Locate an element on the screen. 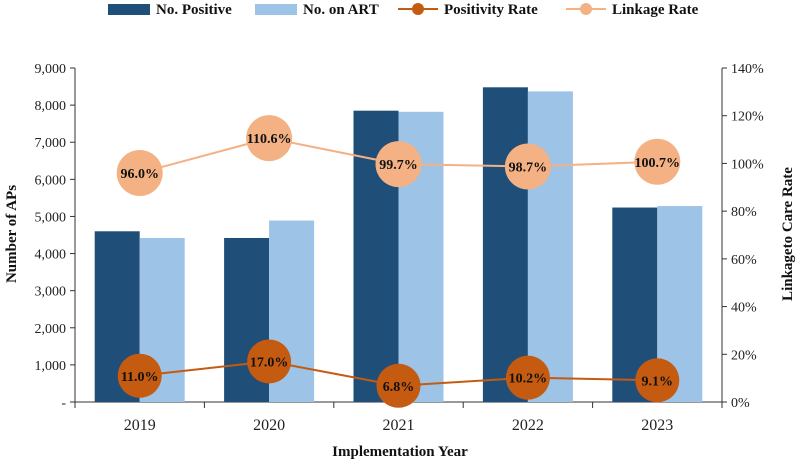  bar-no-positive is located at coordinates (505, 244).